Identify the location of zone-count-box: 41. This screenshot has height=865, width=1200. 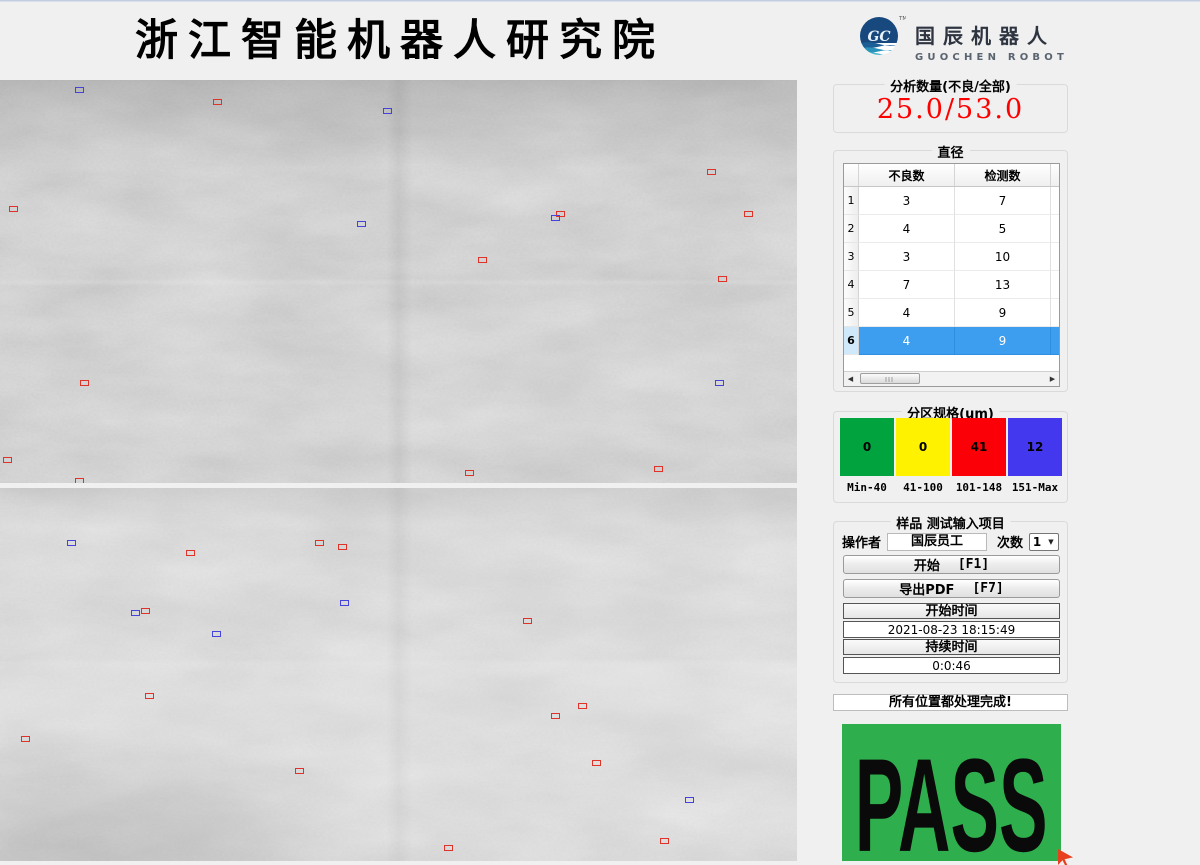
(979, 447).